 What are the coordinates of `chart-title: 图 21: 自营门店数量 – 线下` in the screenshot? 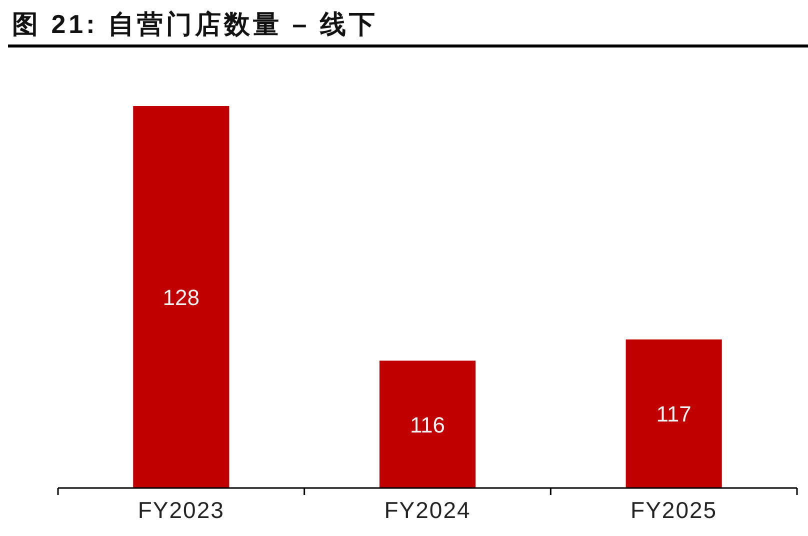 It's located at (195, 24).